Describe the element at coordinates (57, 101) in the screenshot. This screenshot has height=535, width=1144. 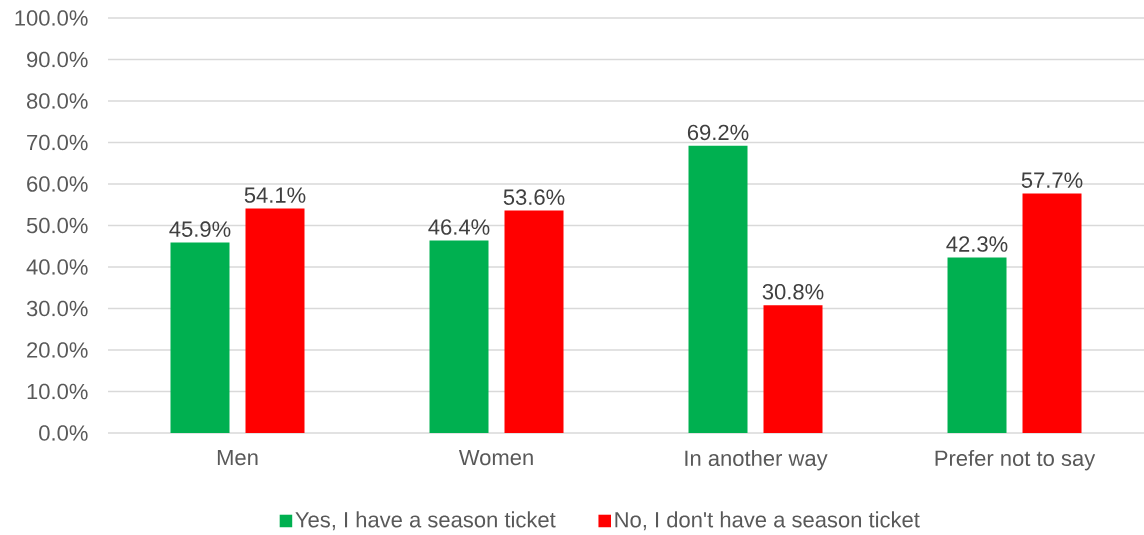
I see `y-tick-label: 80.0%` at that location.